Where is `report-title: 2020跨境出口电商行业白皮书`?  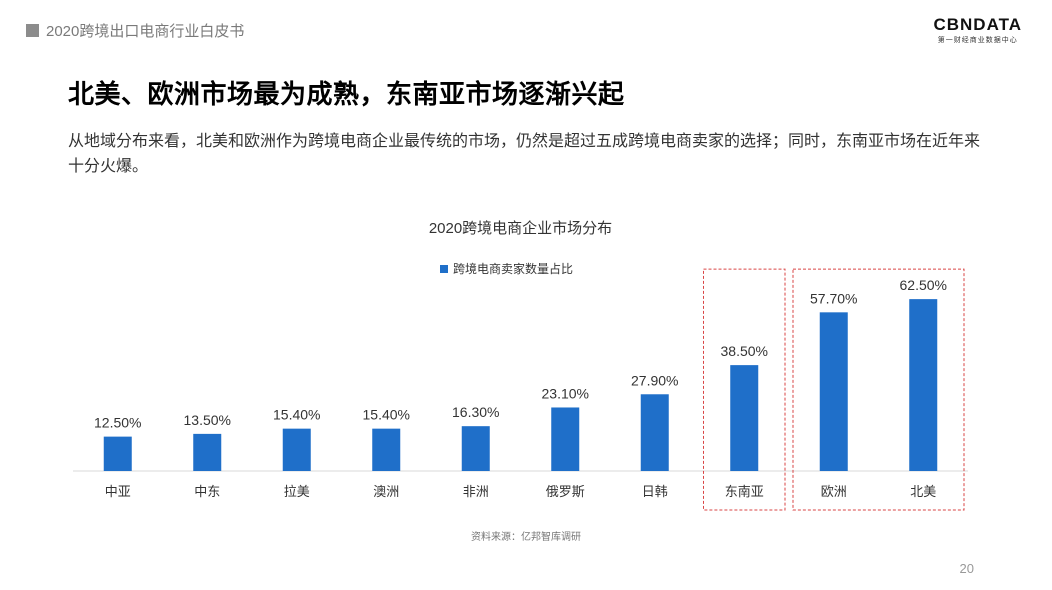 report-title: 2020跨境出口电商行业白皮书 is located at coordinates (145, 31).